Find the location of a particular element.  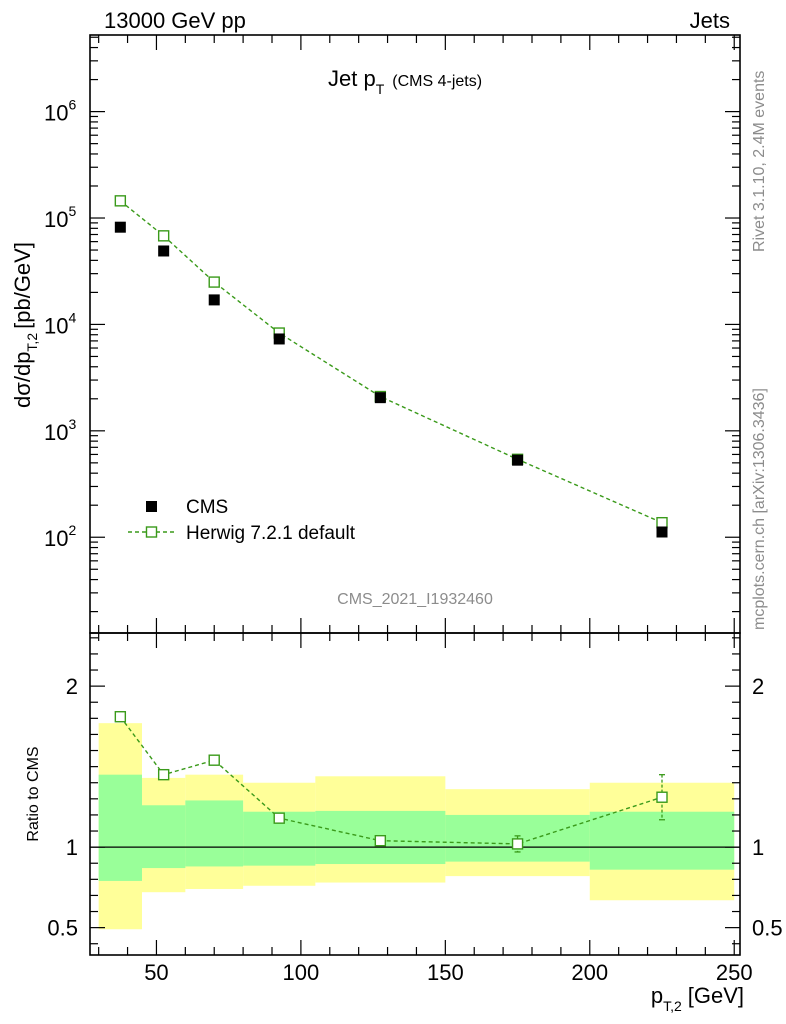

ratio-x-tick-label: 150 is located at coordinates (445, 972).